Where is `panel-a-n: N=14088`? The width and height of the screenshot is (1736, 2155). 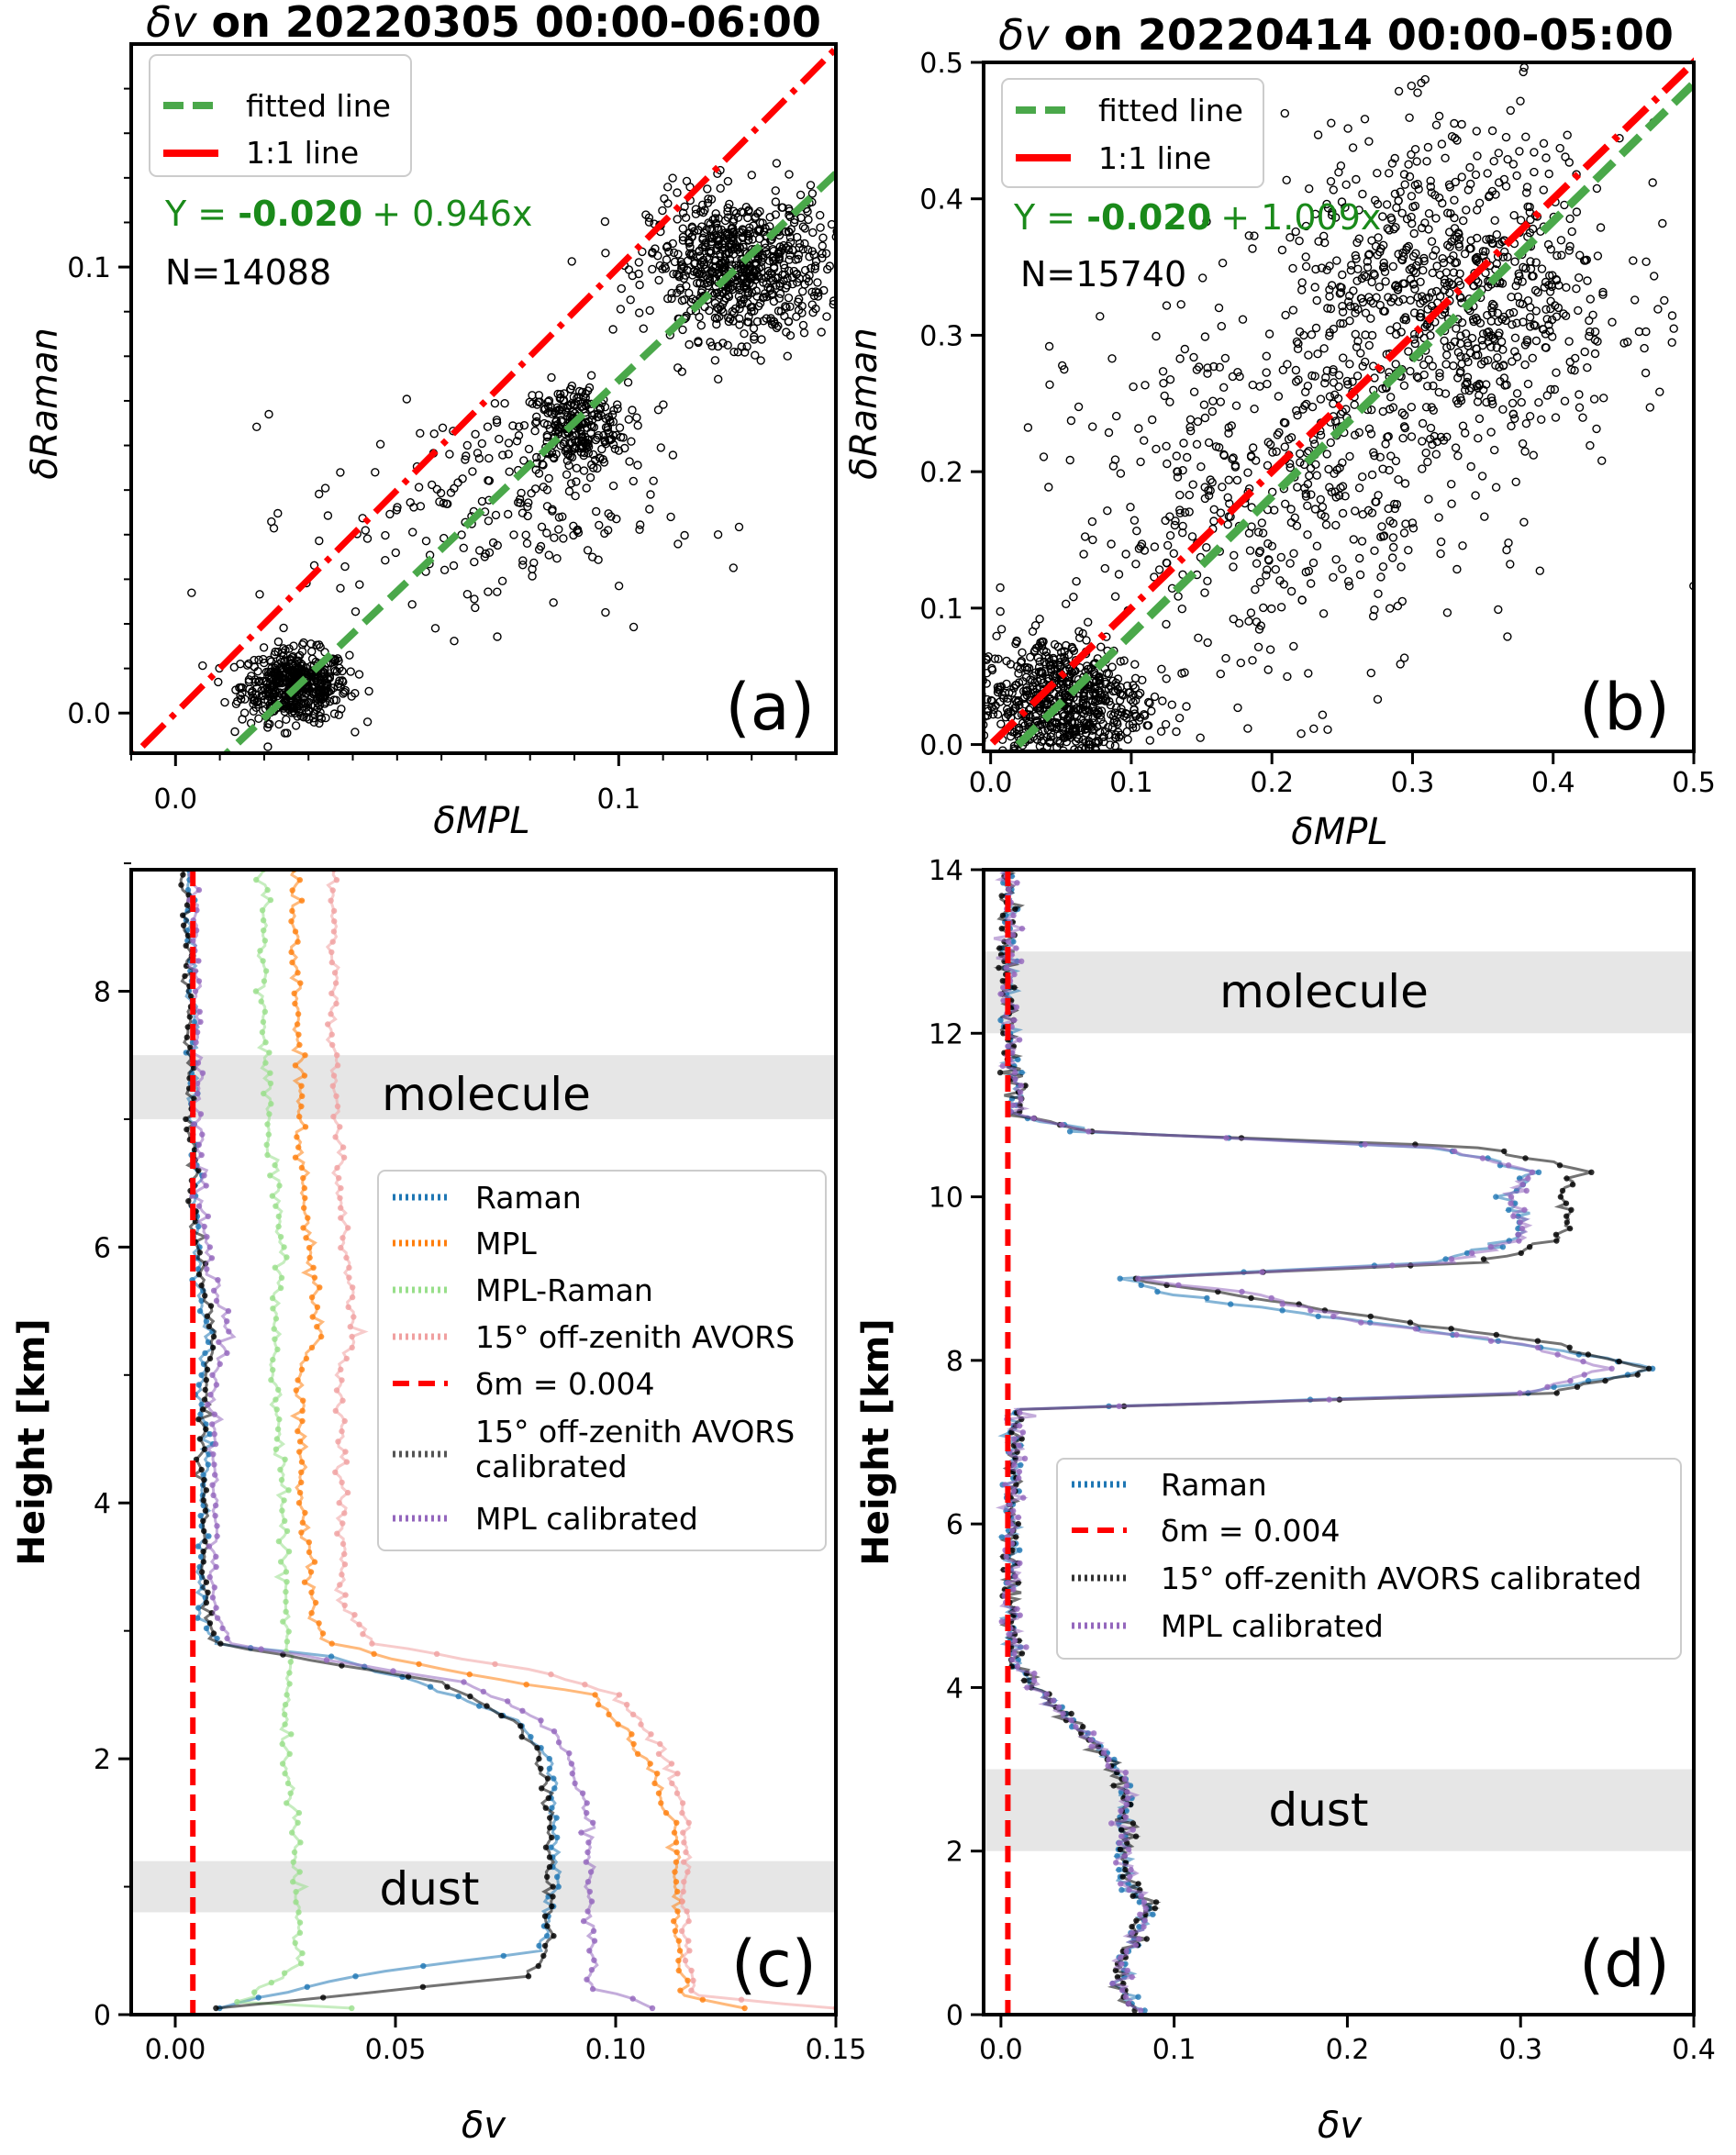 panel-a-n: N=14088 is located at coordinates (248, 272).